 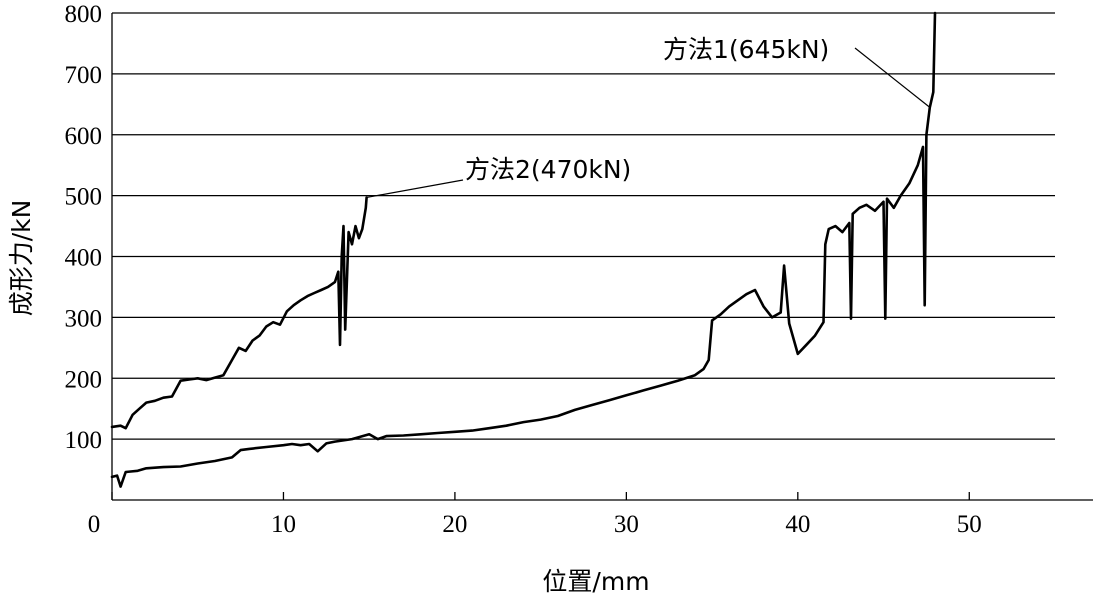 I want to click on x-tick-label-40: 40, so click(x=797, y=524).